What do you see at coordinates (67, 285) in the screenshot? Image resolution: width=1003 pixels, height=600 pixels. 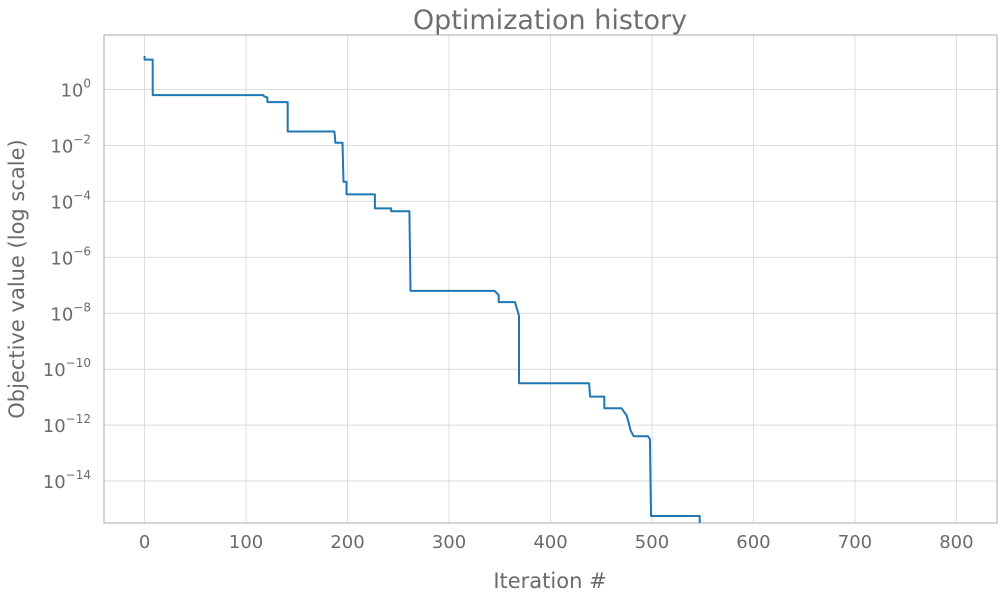 I see `y-tick-labels: 10⁰ 10⁻² 10⁻⁴ 10⁻⁶ 10⁻⁸ 10⁻¹⁰ 10⁻¹² 10⁻¹⁴` at bounding box center [67, 285].